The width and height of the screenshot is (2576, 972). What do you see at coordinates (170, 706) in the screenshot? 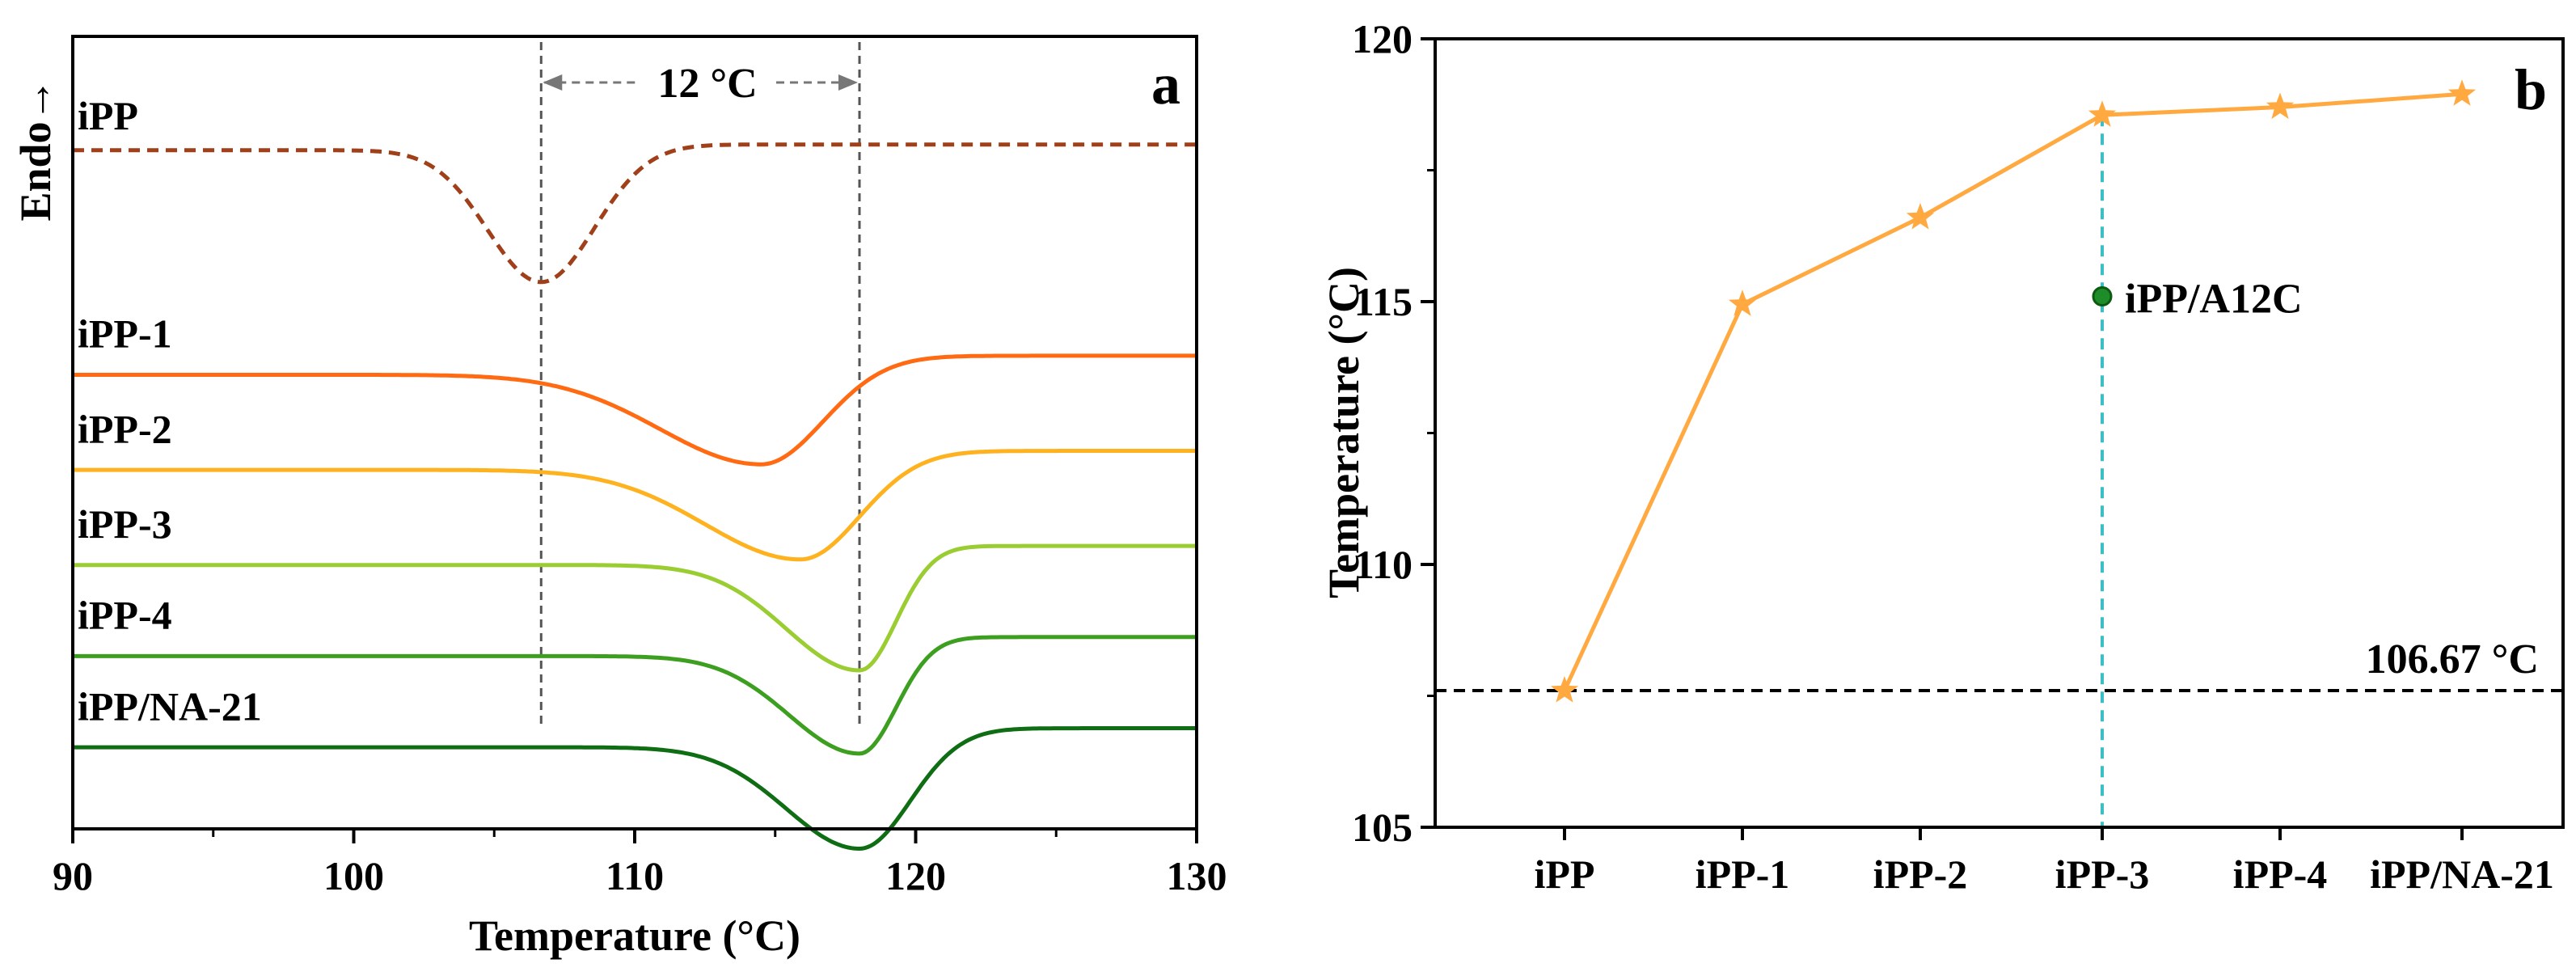
I see `curve-label-ipp-na-21: iPP/NA-21` at bounding box center [170, 706].